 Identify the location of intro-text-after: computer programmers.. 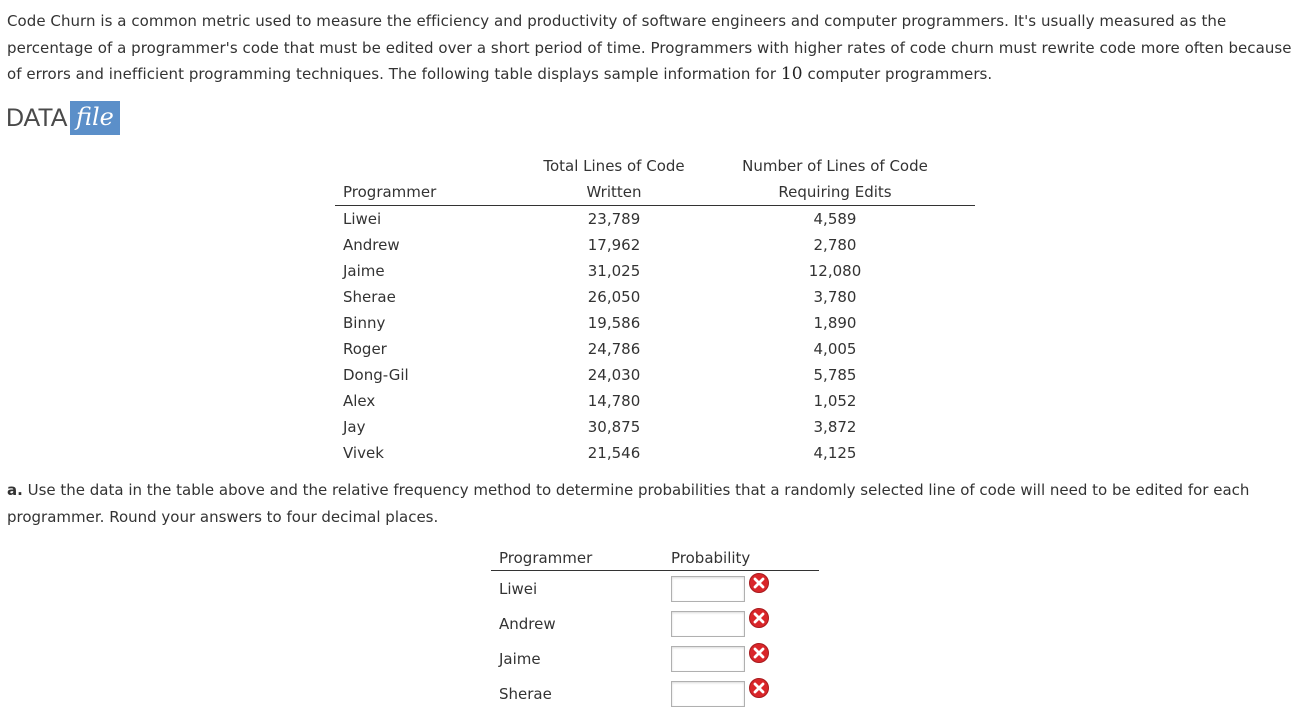
(897, 74).